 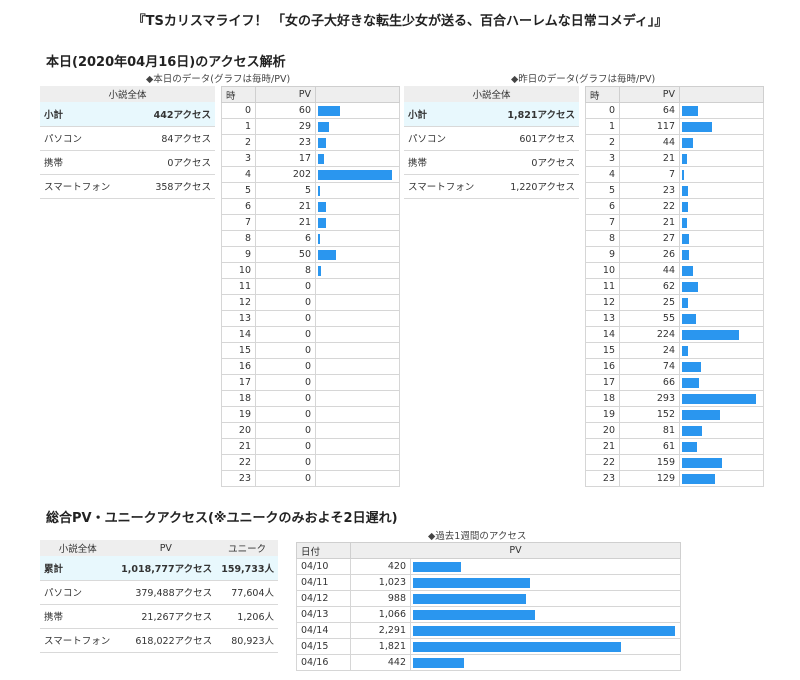 What do you see at coordinates (238, 94) in the screenshot?
I see `hour-header: 時` at bounding box center [238, 94].